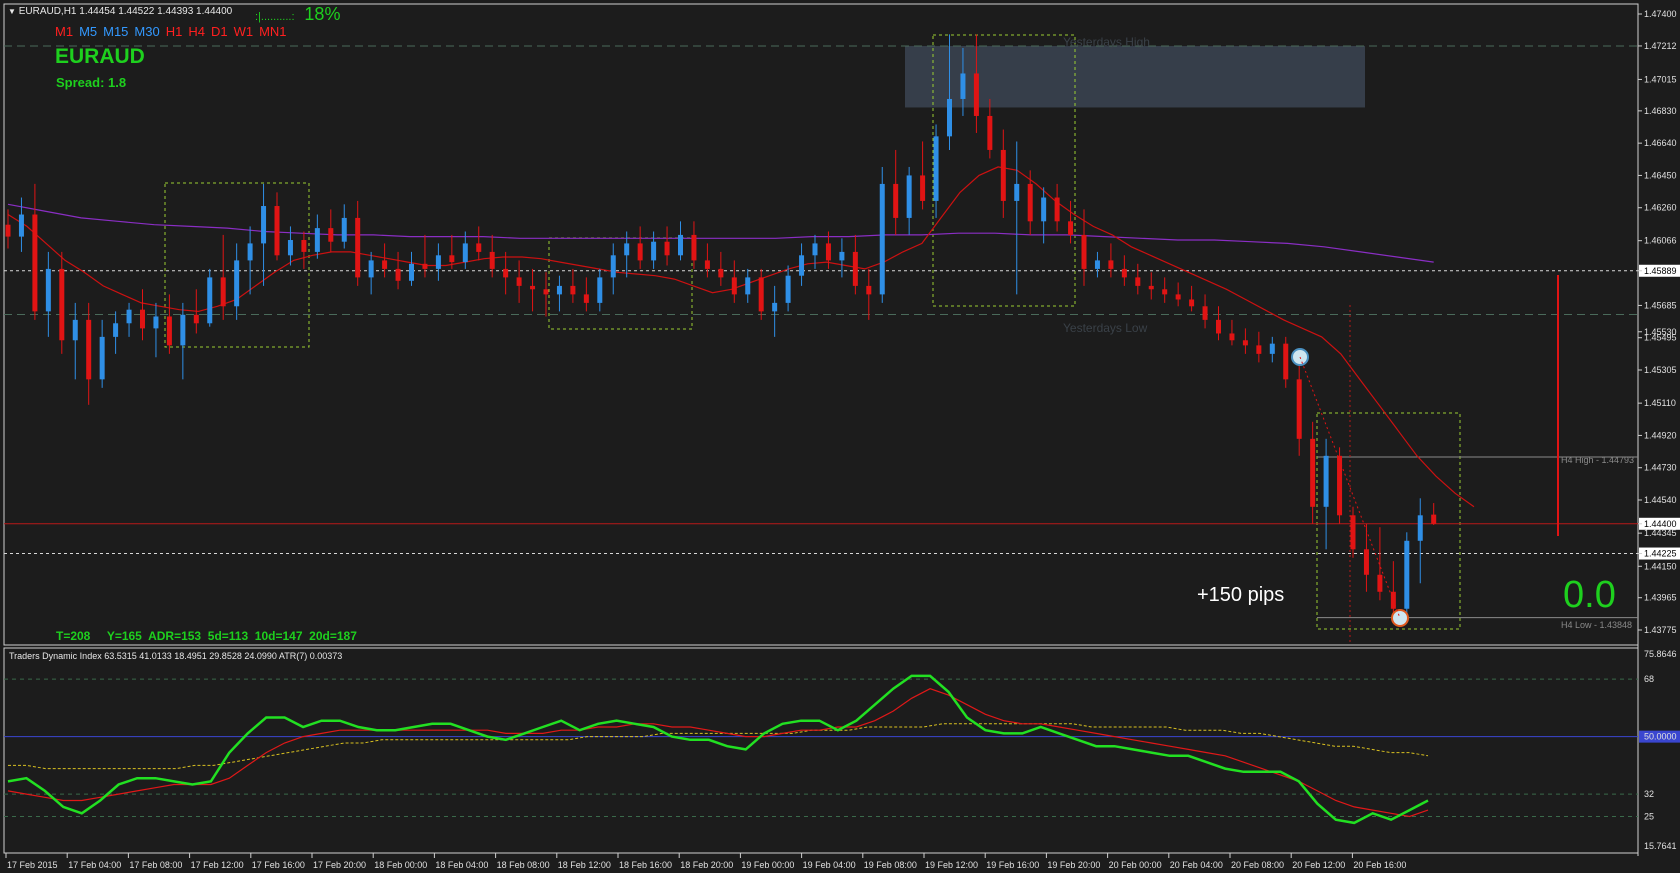 This screenshot has width=1680, height=873. Describe the element at coordinates (219, 31) in the screenshot. I see `timeframe-d1: D1` at that location.